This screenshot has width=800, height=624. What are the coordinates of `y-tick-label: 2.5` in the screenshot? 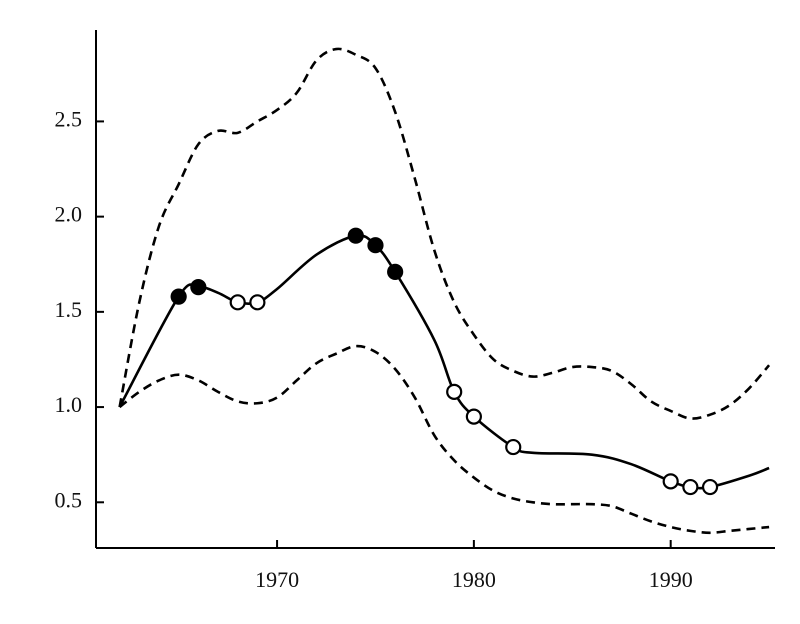 It's located at (69, 118).